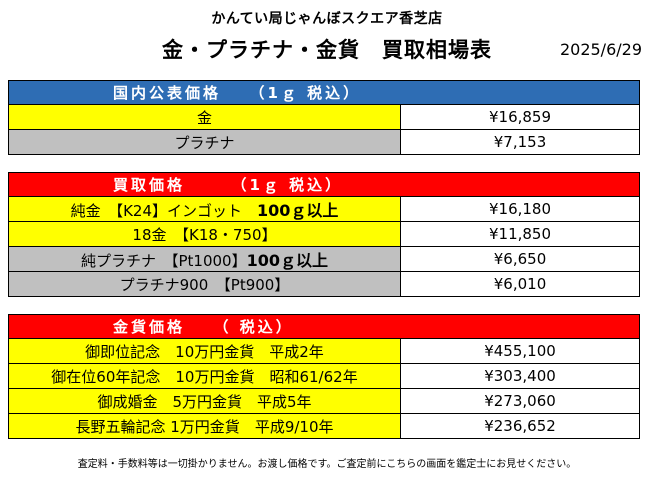  I want to click on table-row: プラチナ900 【Pt900】 ¥6,010, so click(324, 284).